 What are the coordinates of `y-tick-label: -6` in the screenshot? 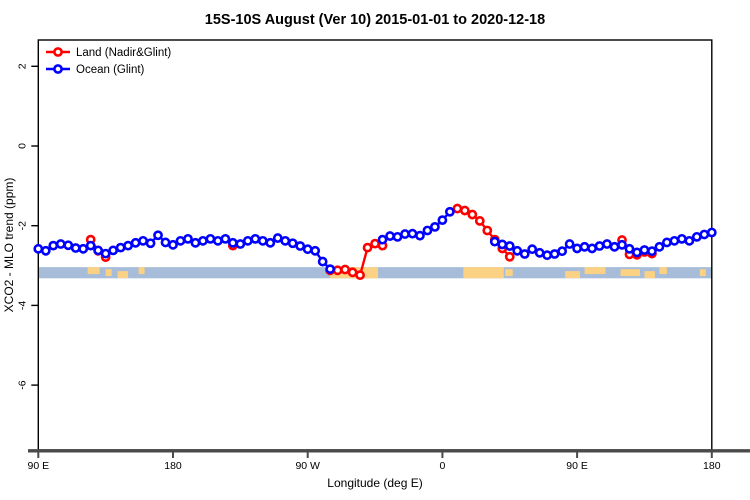 It's located at (22, 384).